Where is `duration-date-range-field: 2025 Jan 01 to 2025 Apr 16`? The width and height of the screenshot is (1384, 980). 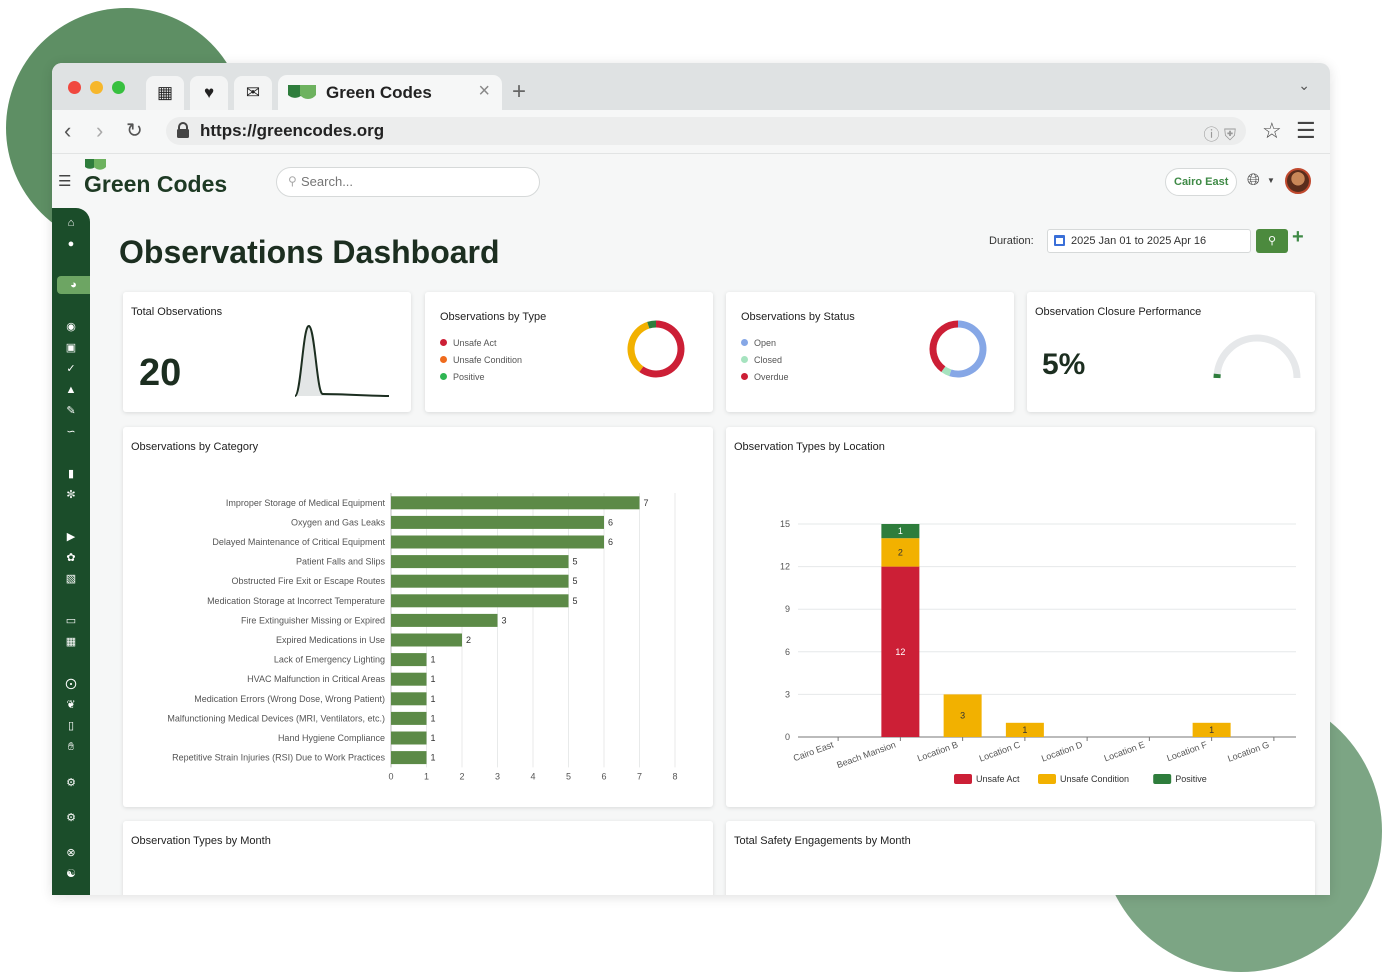 duration-date-range-field: 2025 Jan 01 to 2025 Apr 16 is located at coordinates (1149, 241).